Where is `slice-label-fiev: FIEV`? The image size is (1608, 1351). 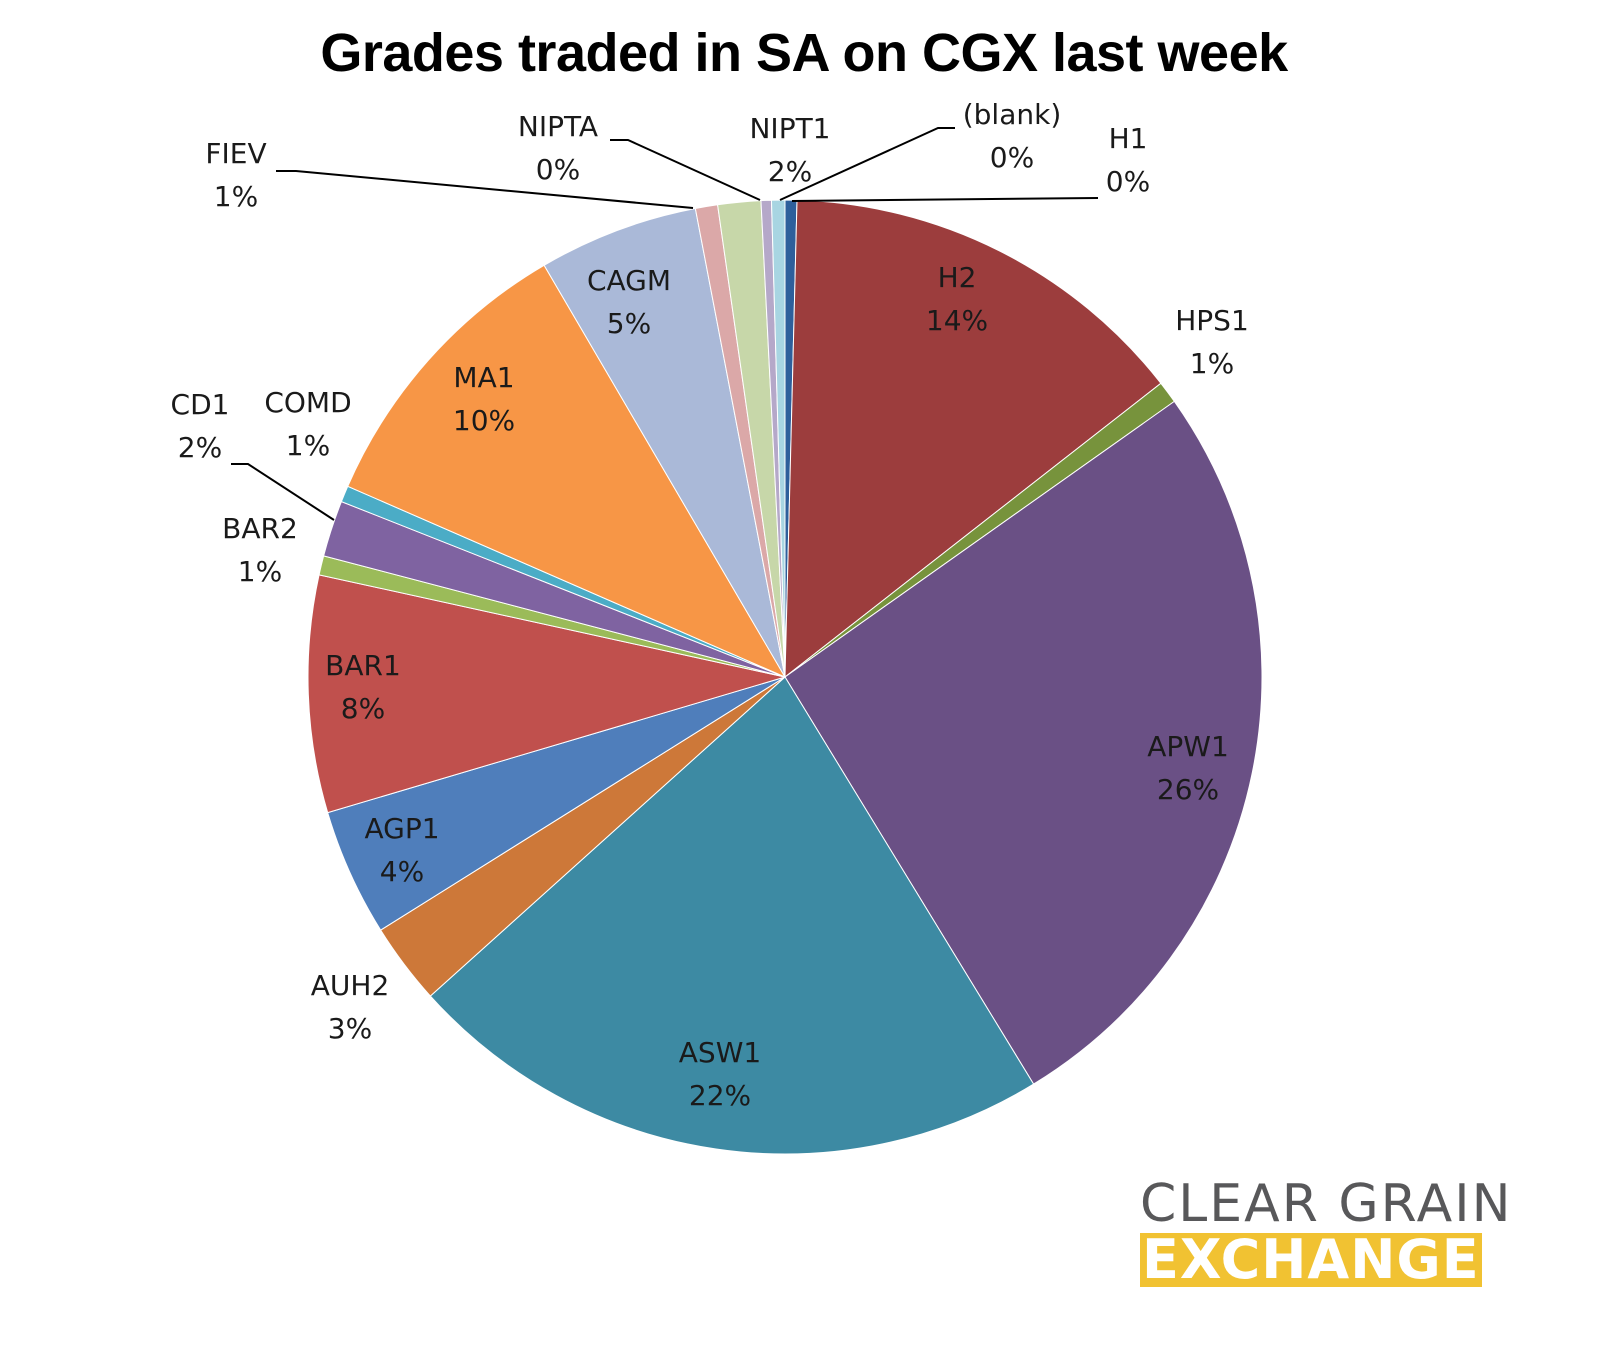 slice-label-fiev: FIEV is located at coordinates (235, 153).